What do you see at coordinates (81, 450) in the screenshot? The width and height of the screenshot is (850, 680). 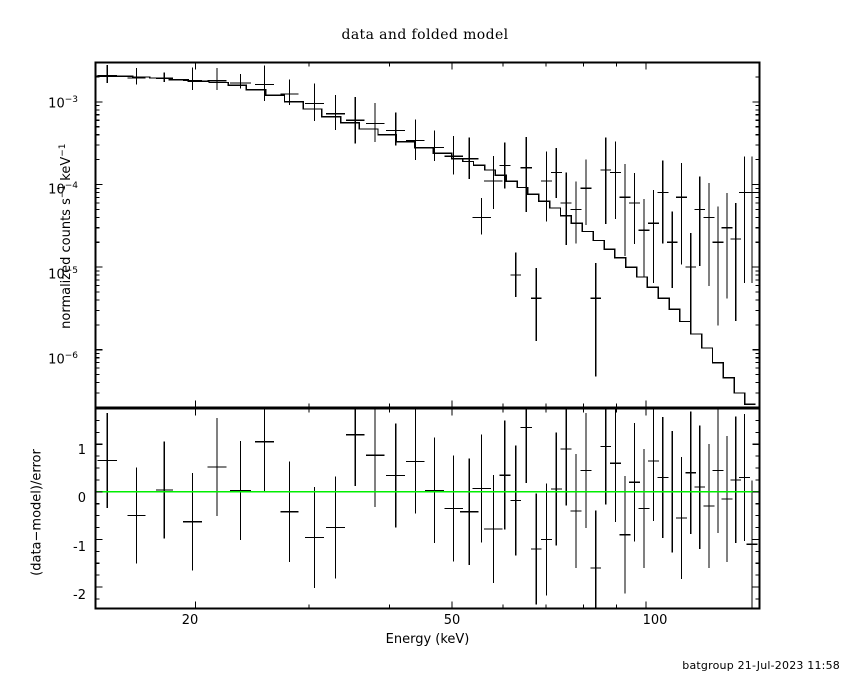 I see `y-tick-label-res-1: 1` at bounding box center [81, 450].